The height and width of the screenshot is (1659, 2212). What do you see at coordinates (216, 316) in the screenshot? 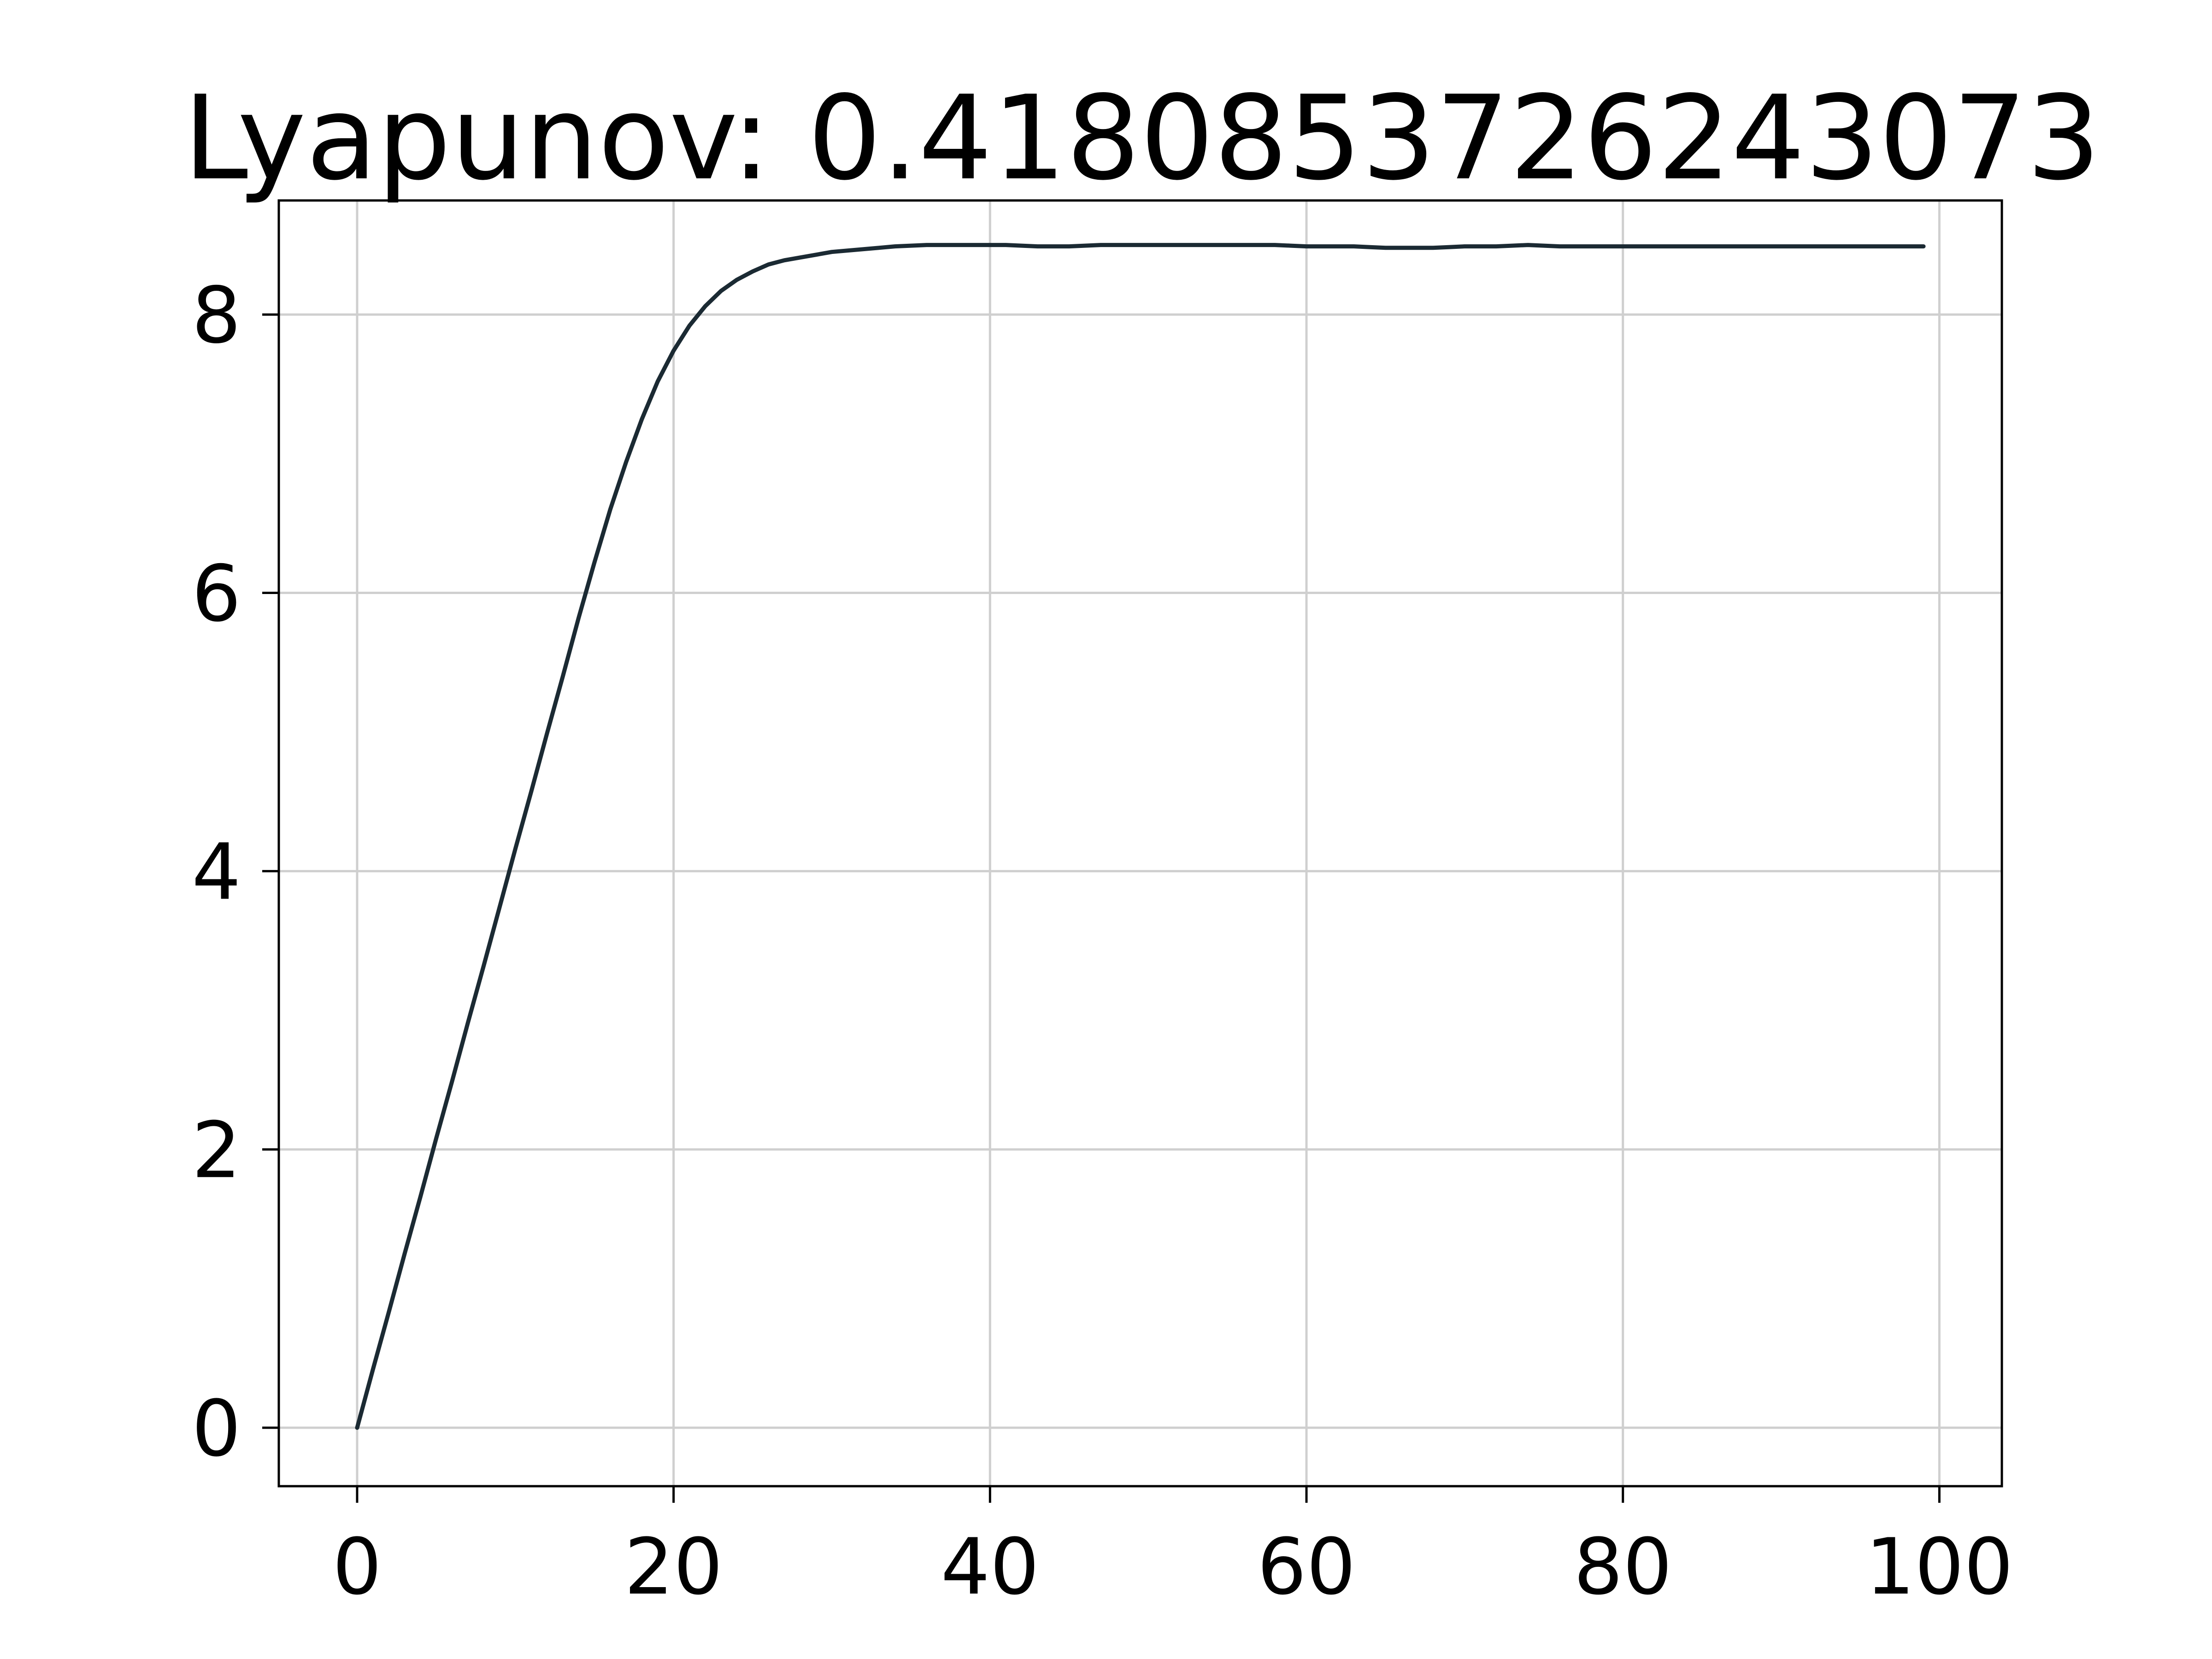
I see `y-tick-label: 8` at bounding box center [216, 316].